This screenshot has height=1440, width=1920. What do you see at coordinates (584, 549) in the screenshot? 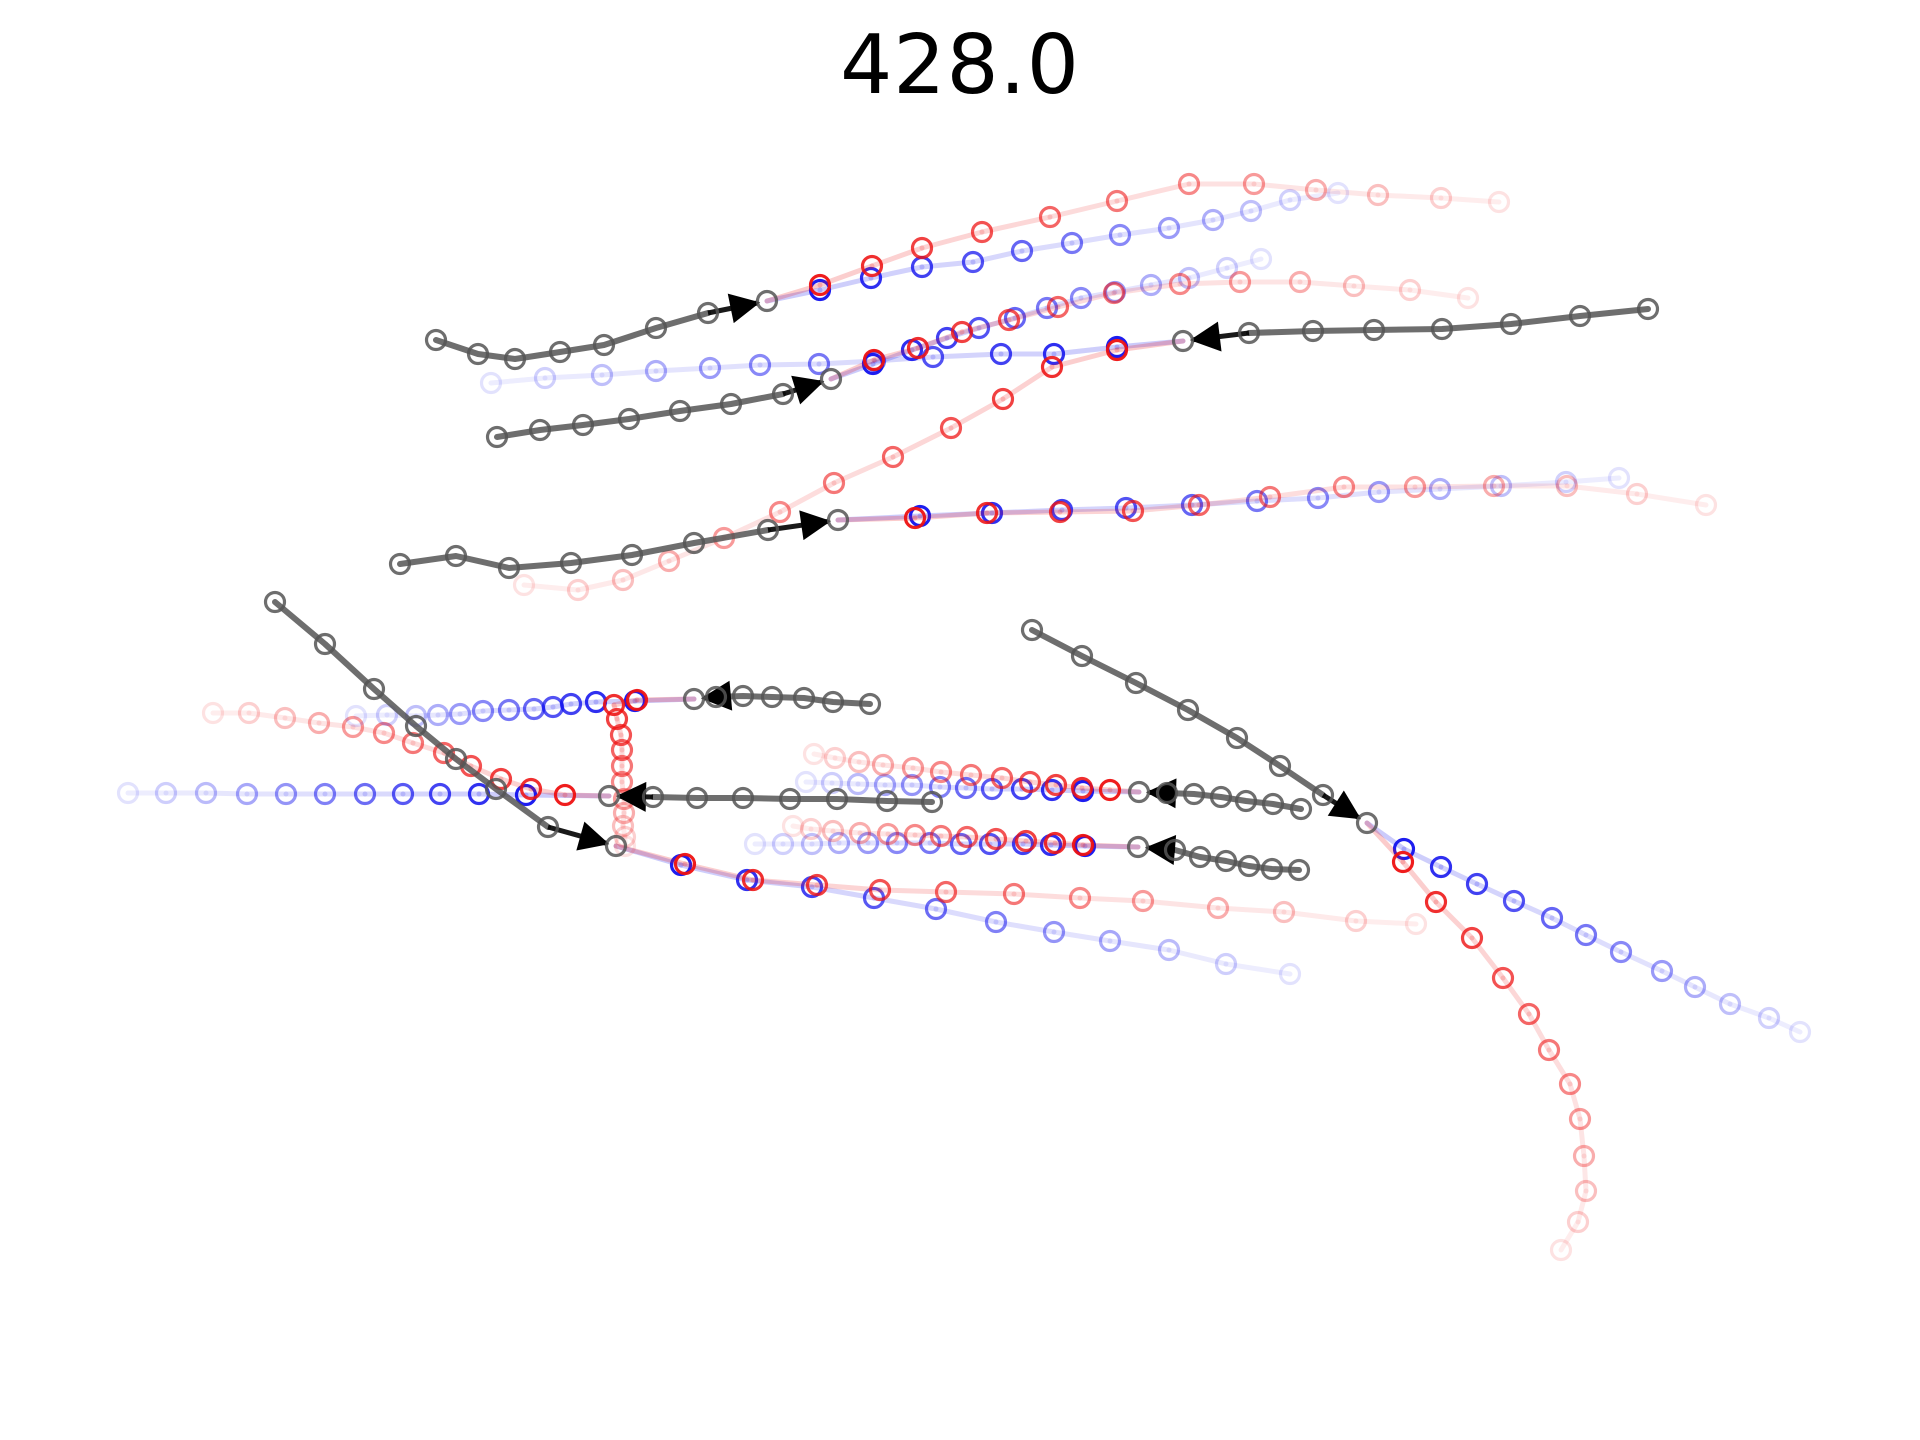
I see `observed-line` at bounding box center [584, 549].